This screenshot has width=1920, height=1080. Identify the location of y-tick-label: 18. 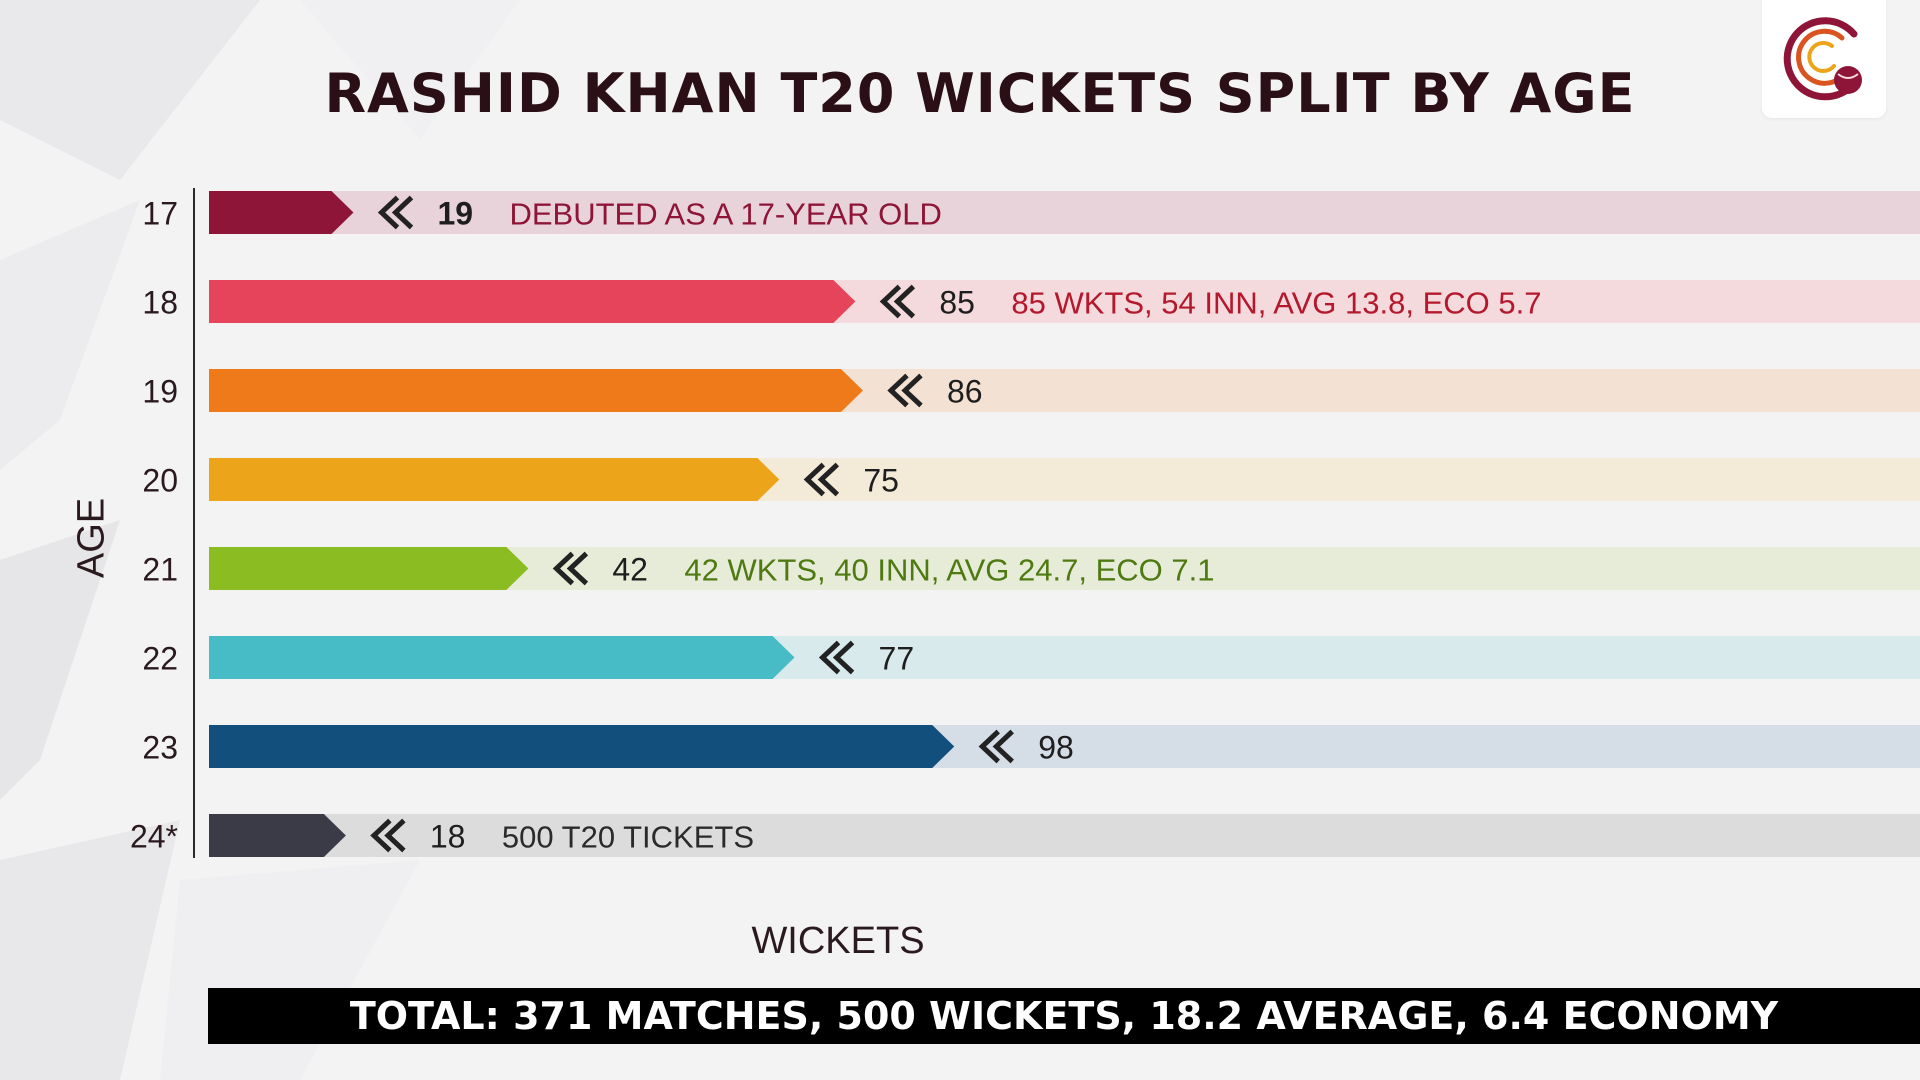
(160, 303).